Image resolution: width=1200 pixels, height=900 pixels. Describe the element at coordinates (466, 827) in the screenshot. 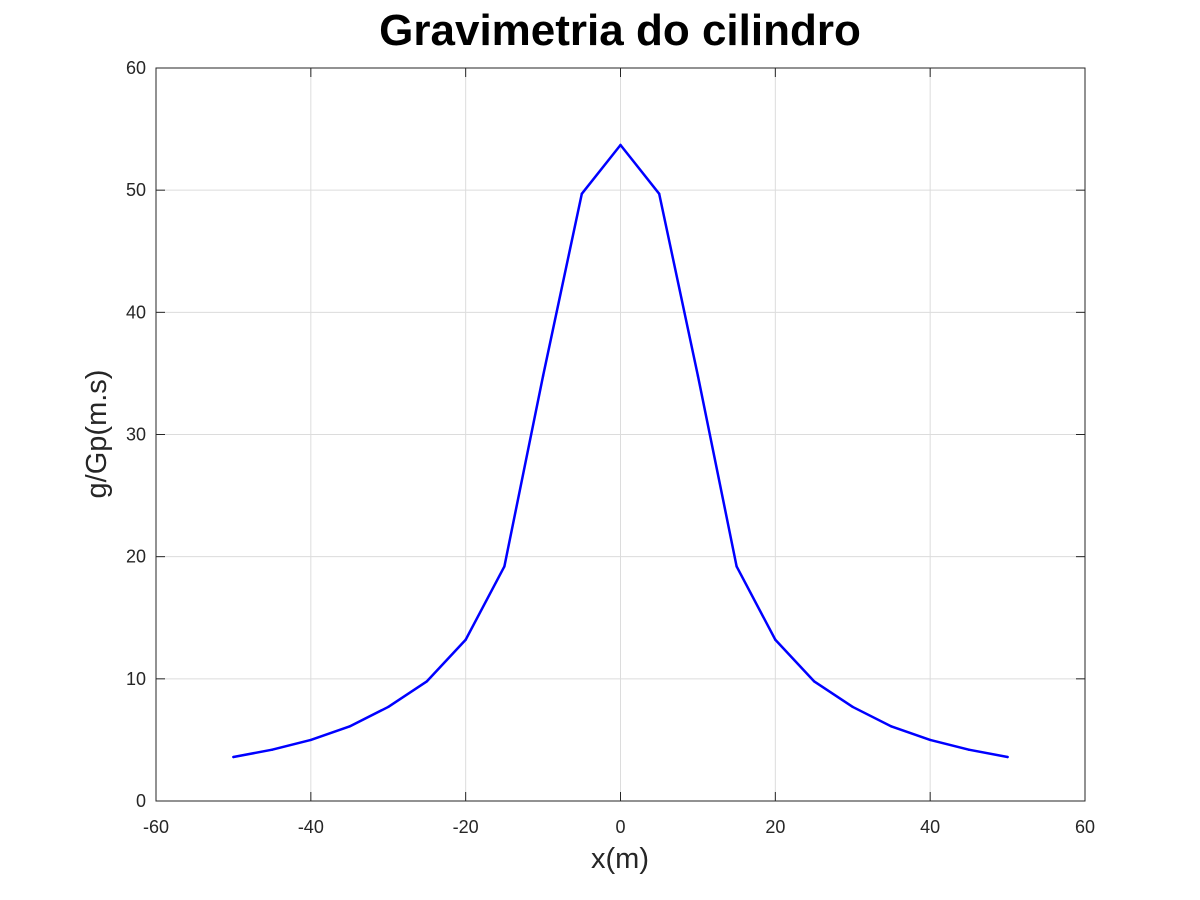

I see `x-tick-label: -20` at that location.